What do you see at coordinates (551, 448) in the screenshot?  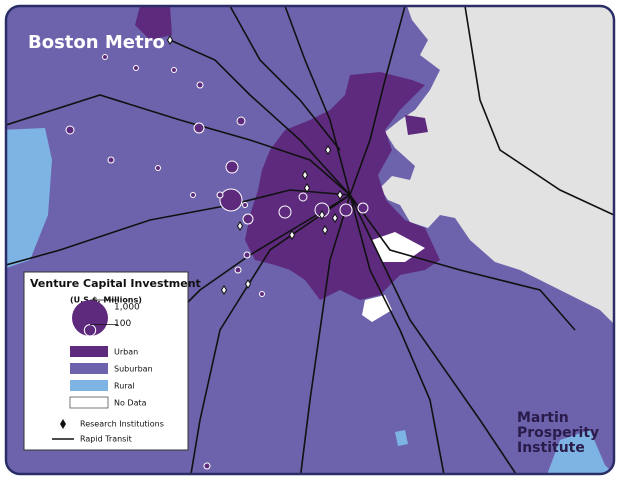 I see `credit-line: Institute` at bounding box center [551, 448].